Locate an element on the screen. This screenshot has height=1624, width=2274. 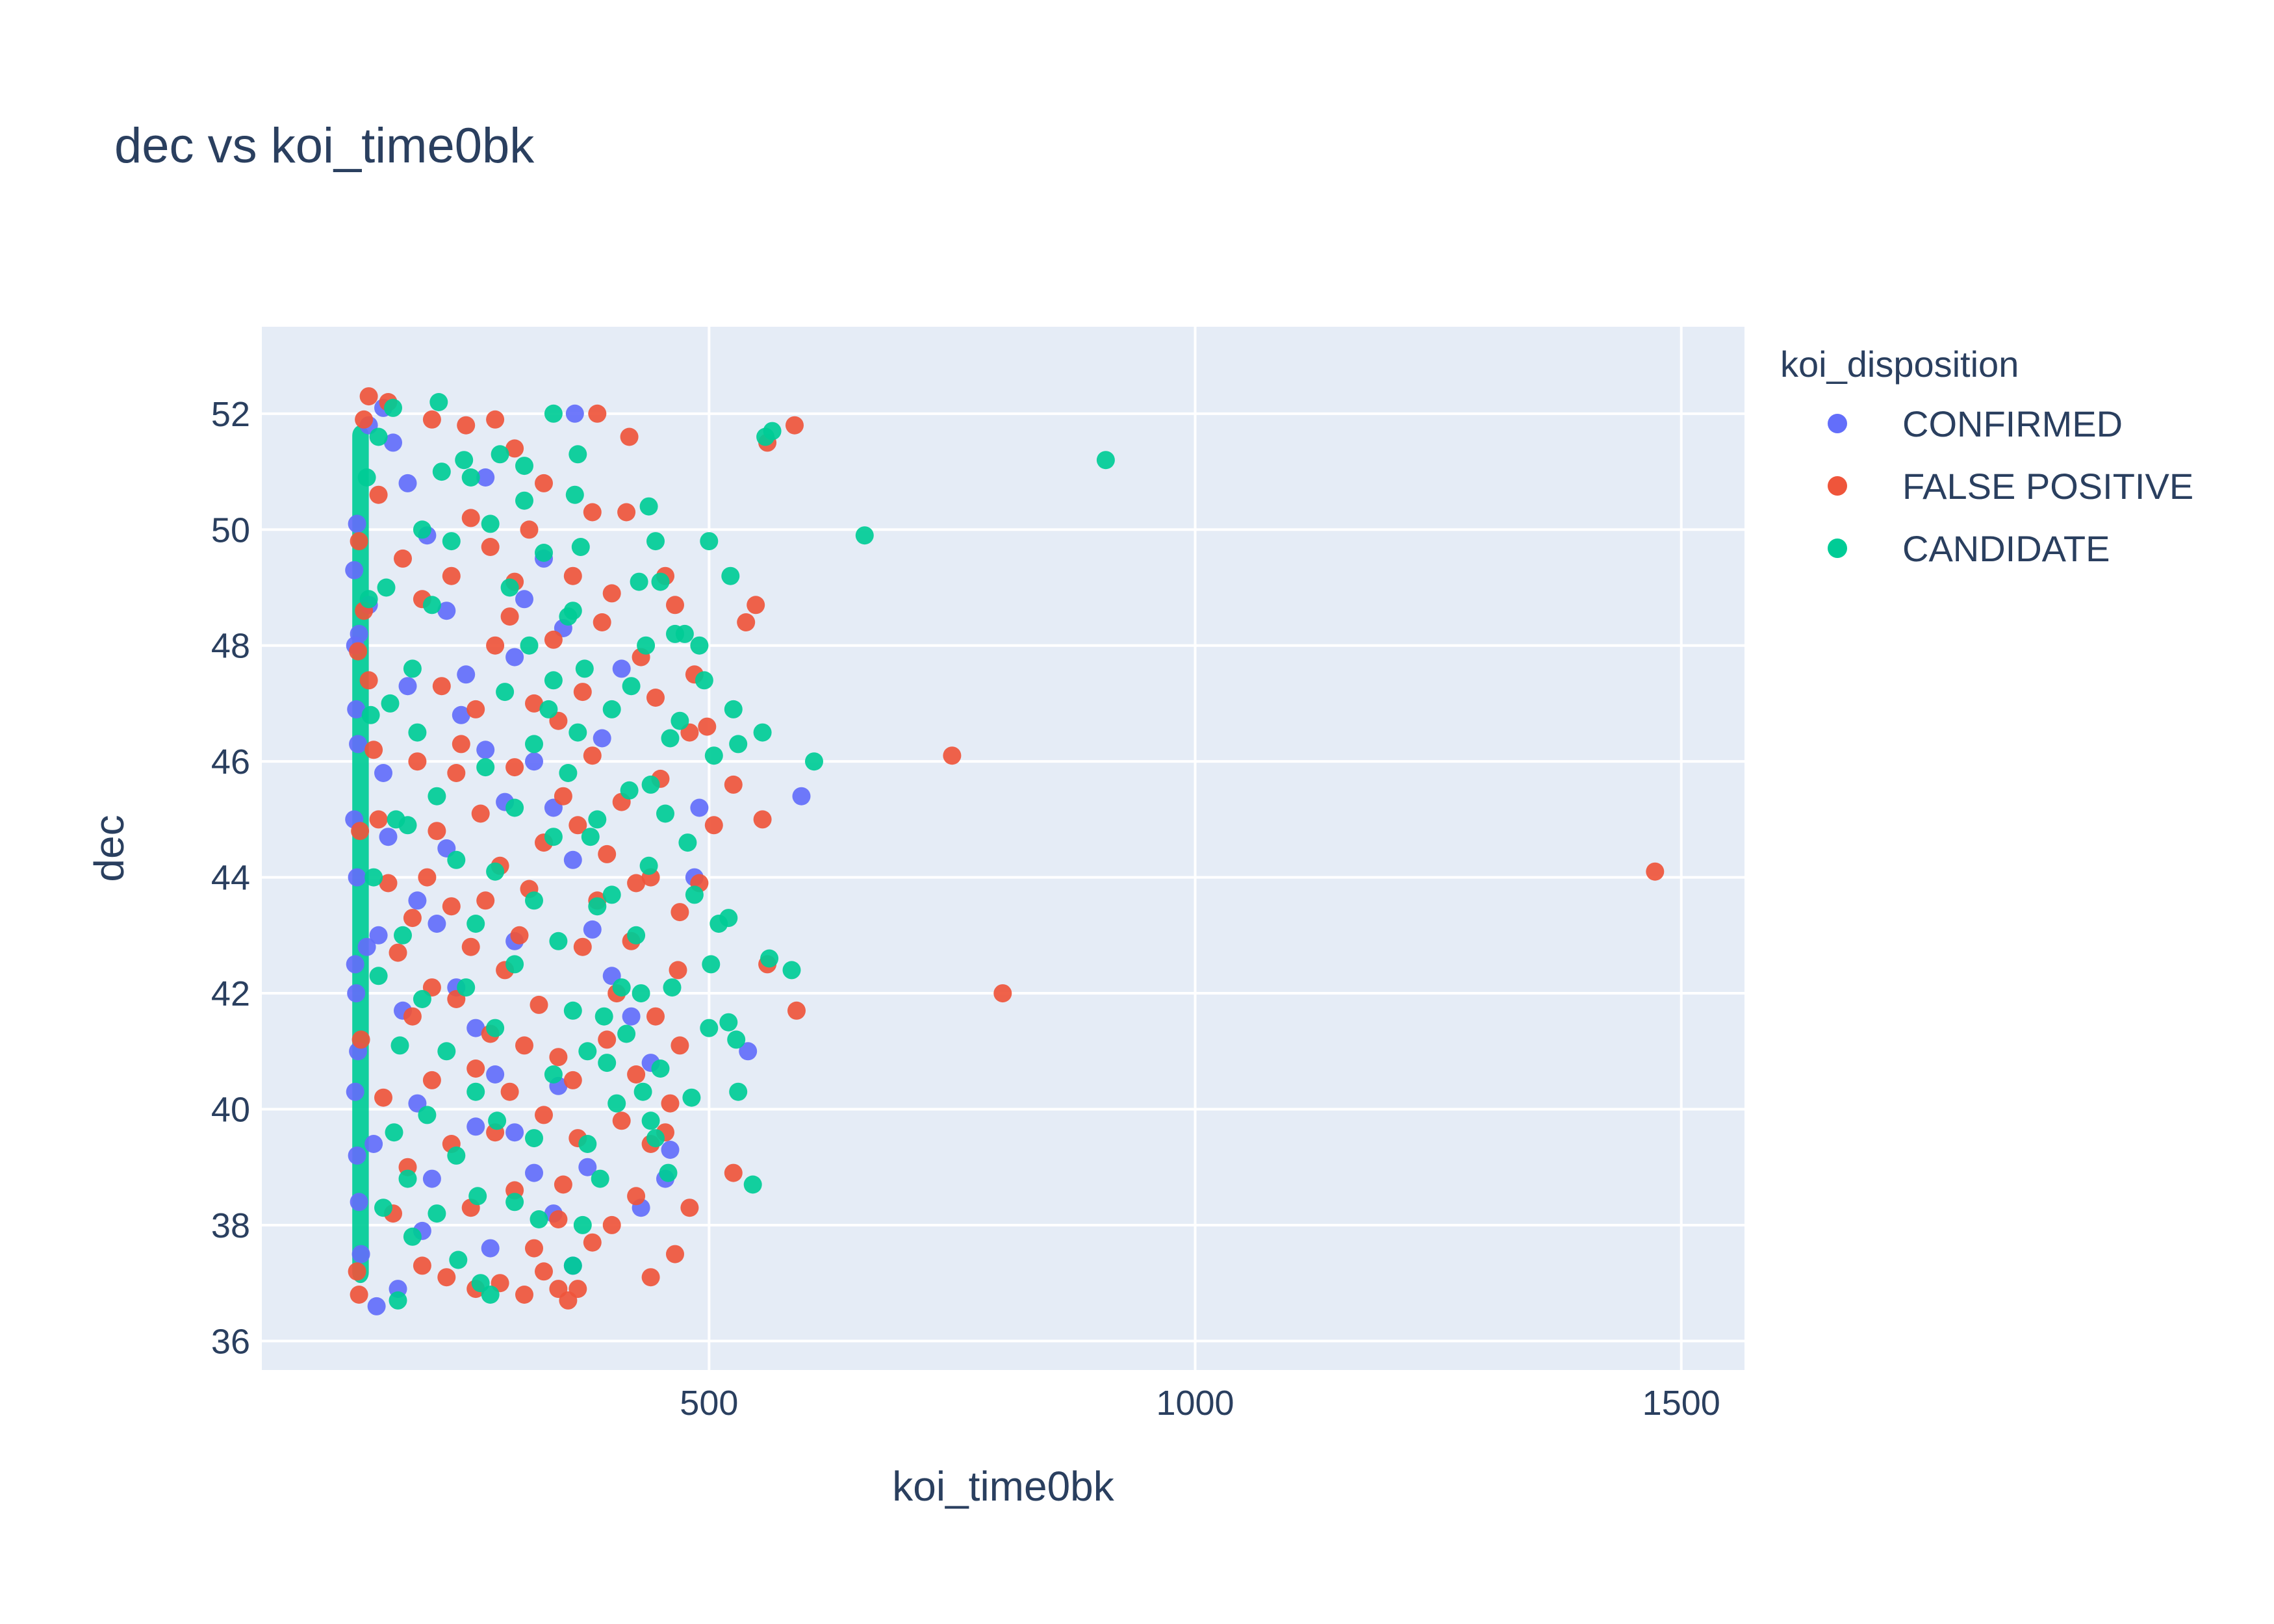
y-tick-label: 44 is located at coordinates (230, 878).